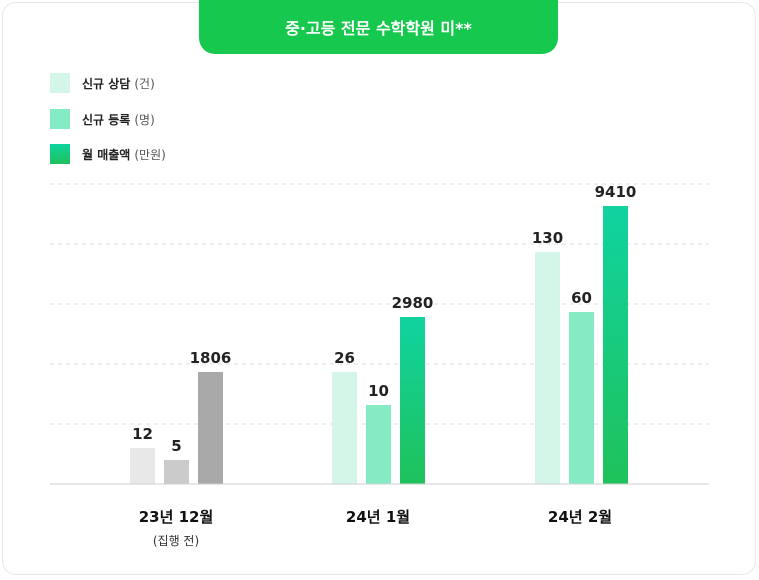 The image size is (759, 580). Describe the element at coordinates (60, 83) in the screenshot. I see `legend-swatch-consultations` at that location.